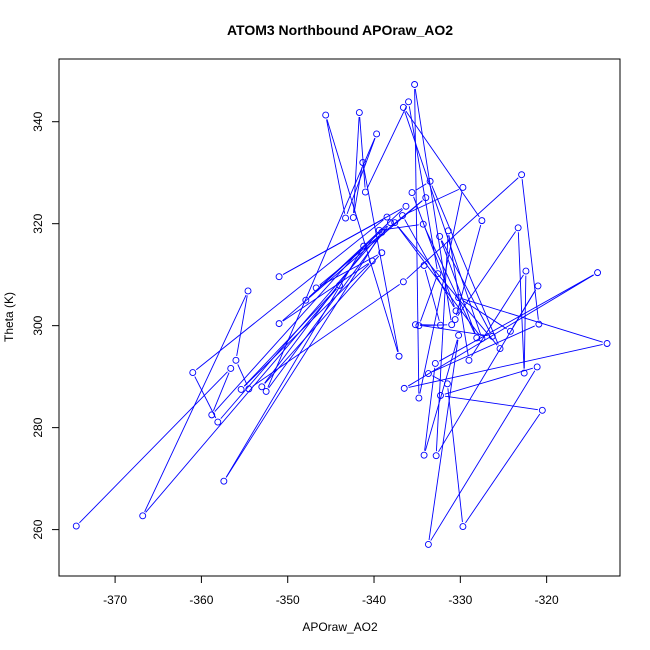  I want to click on y-tick-label: 320, so click(38, 223).